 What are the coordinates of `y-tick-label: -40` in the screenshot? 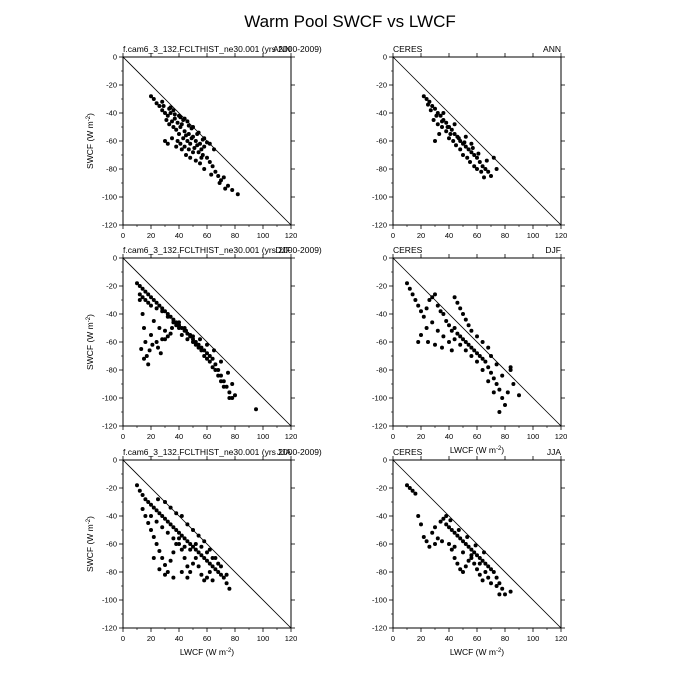 It's located at (111, 113).